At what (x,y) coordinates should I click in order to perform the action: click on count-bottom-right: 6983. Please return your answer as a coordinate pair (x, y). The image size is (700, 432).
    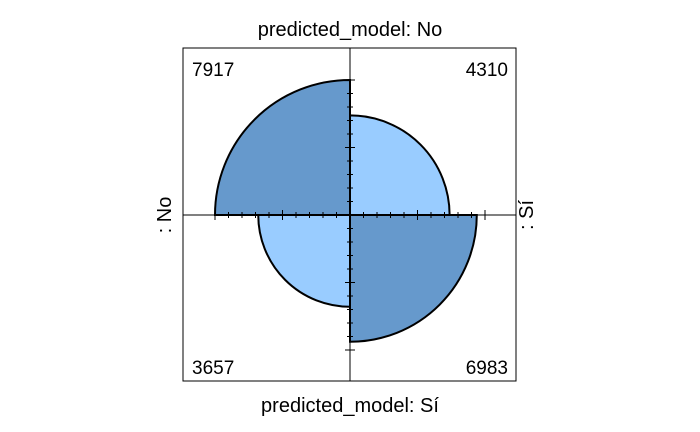
    Looking at the image, I should click on (487, 368).